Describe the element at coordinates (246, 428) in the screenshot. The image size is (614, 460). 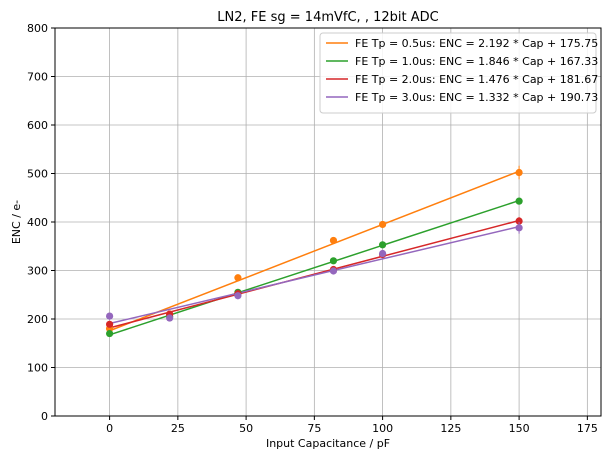
I see `x-tick-label-2: 50` at that location.